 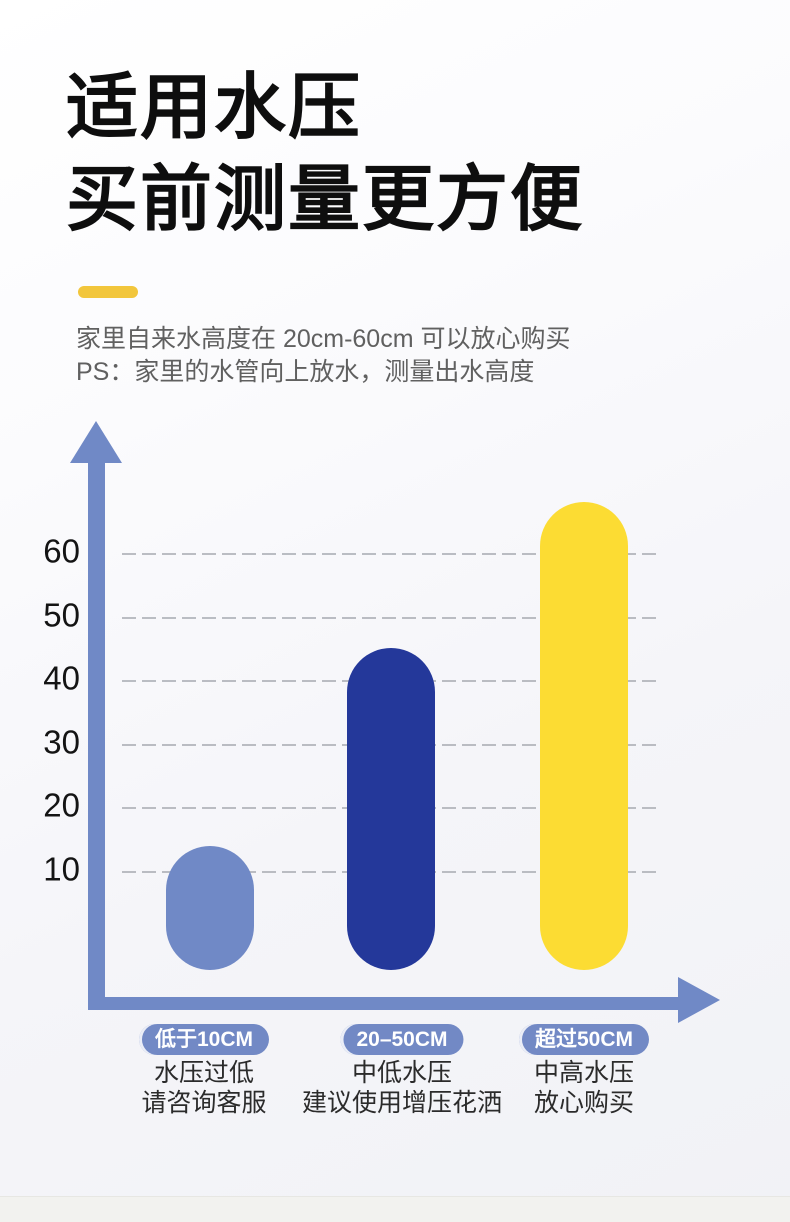 What do you see at coordinates (325, 200) in the screenshot?
I see `title-line-2: 买前测量更方便` at bounding box center [325, 200].